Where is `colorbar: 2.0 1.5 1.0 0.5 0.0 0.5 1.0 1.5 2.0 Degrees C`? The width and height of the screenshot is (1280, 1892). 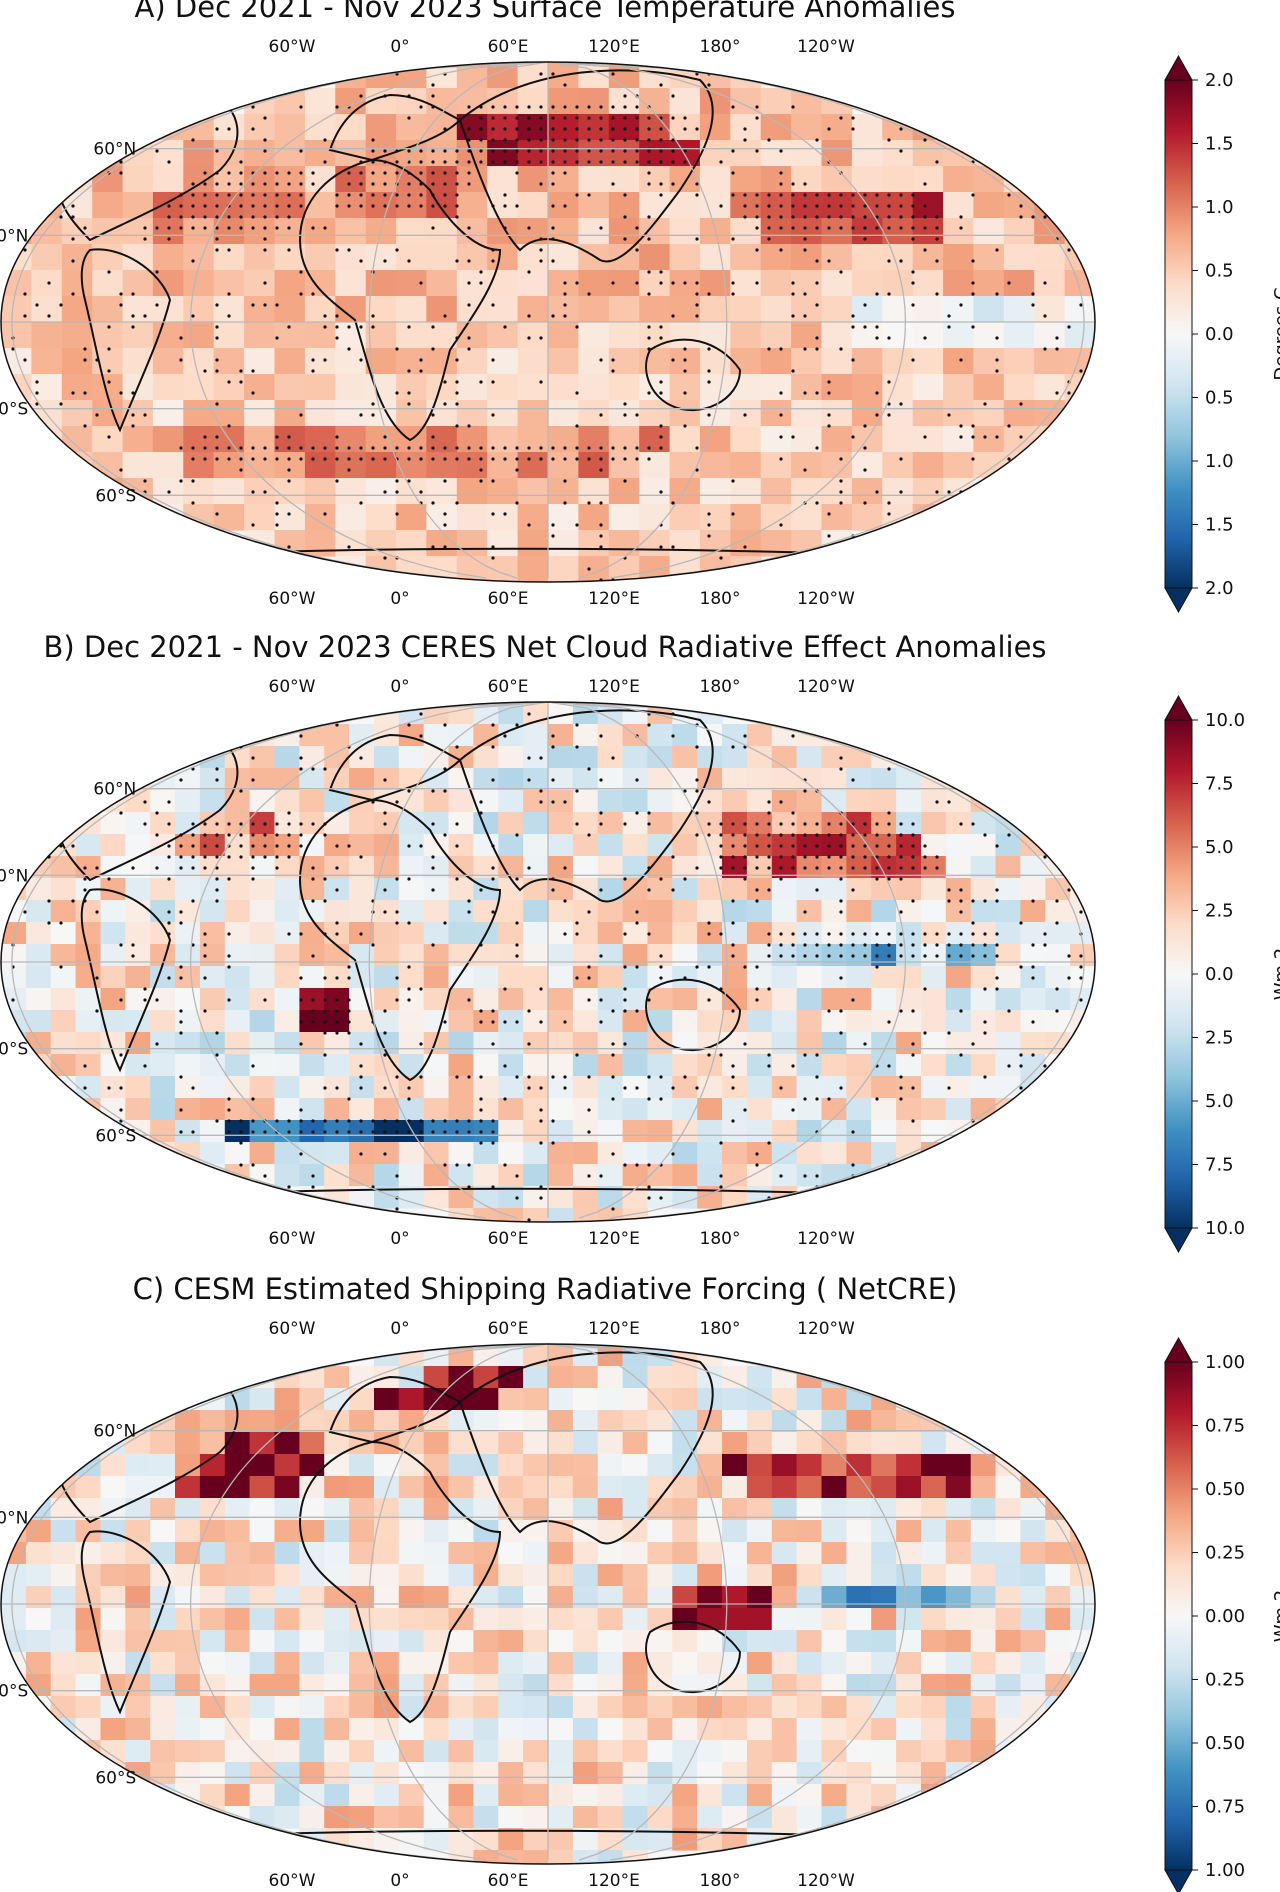
colorbar: 2.0 1.5 1.0 0.5 0.0 0.5 1.0 1.5 2.0 Degrees C is located at coordinates (1222, 334).